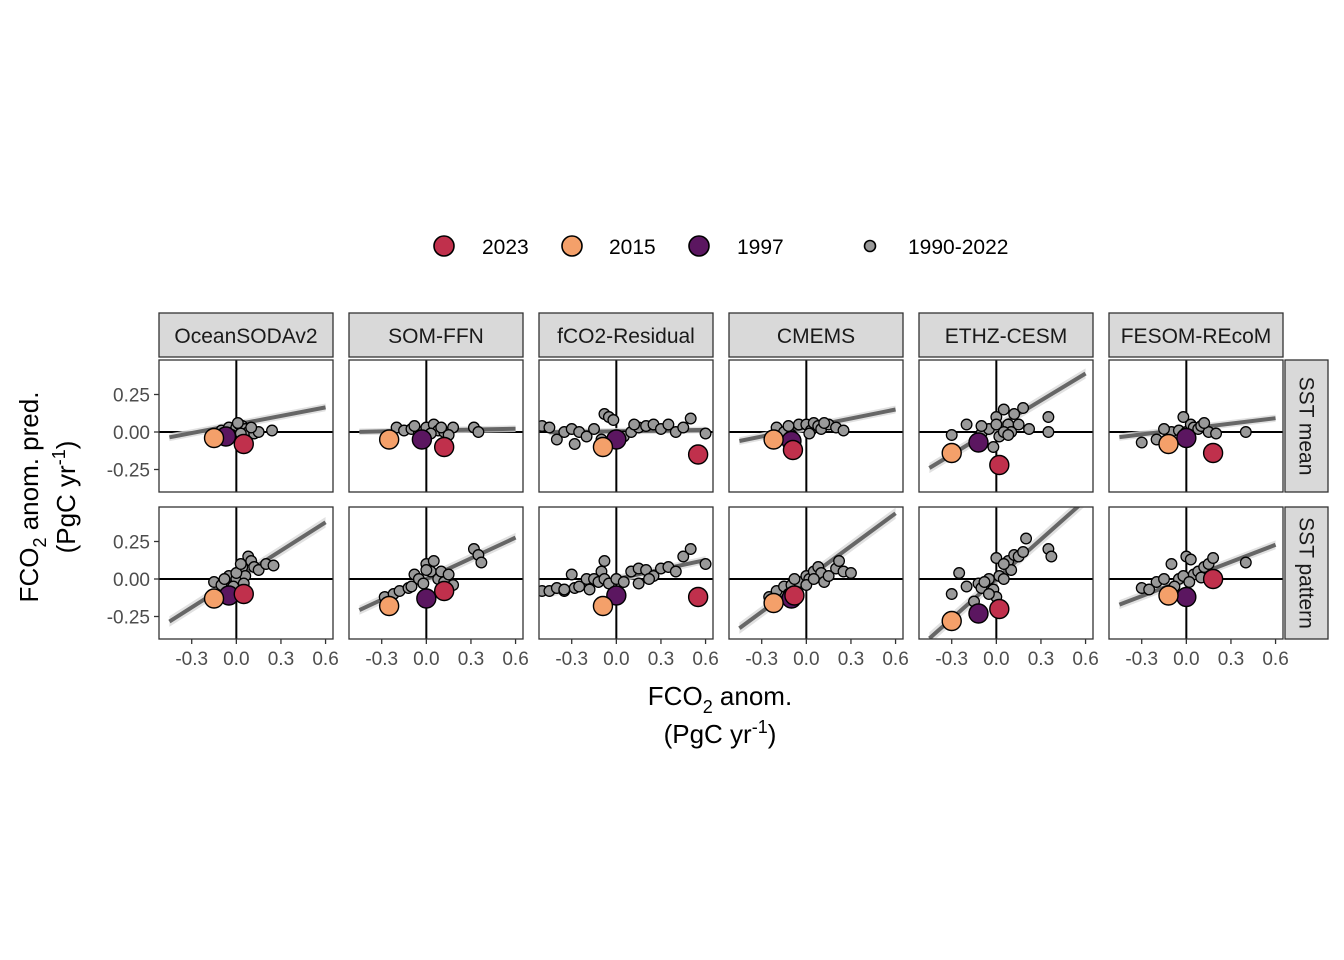 This screenshot has width=1344, height=960. What do you see at coordinates (720, 733) in the screenshot?
I see `x-axis-title-units: (PgC yr-1)` at bounding box center [720, 733].